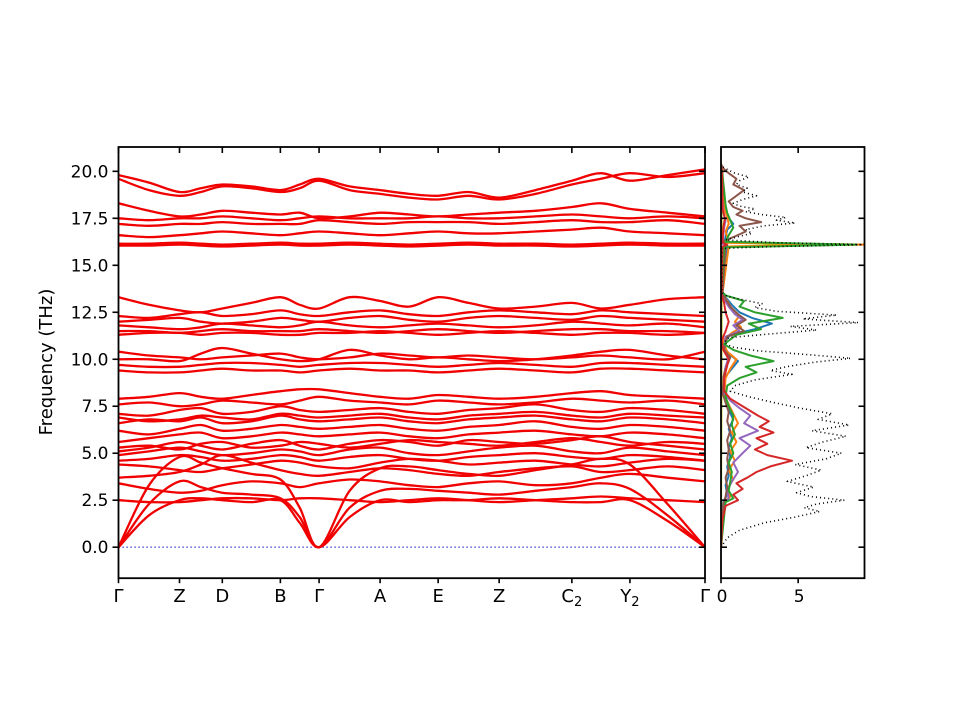 This screenshot has height=720, width=960. What do you see at coordinates (222, 596) in the screenshot?
I see `kpoint-label: D` at bounding box center [222, 596].